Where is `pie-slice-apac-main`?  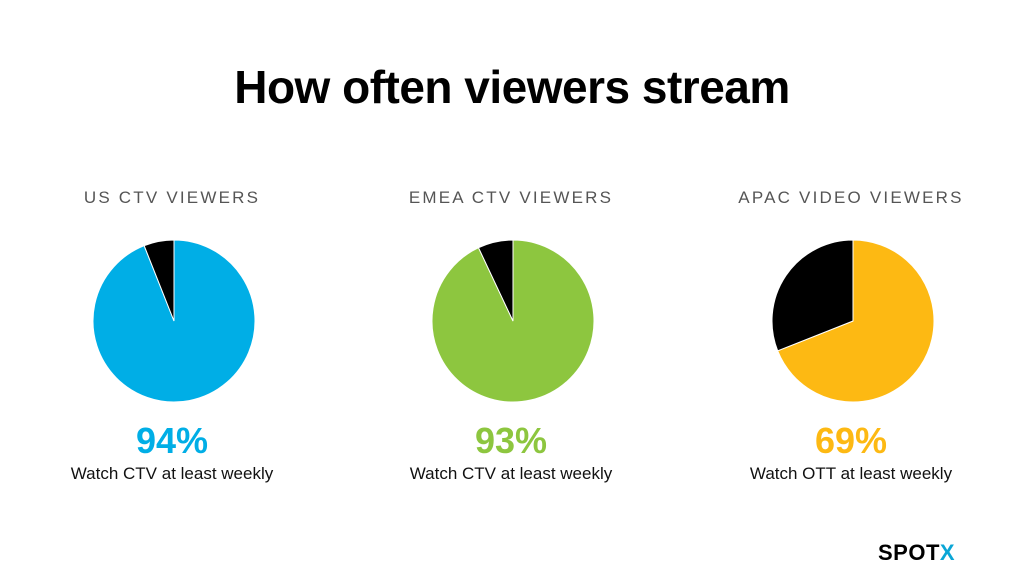 pie-slice-apac-main is located at coordinates (856, 321).